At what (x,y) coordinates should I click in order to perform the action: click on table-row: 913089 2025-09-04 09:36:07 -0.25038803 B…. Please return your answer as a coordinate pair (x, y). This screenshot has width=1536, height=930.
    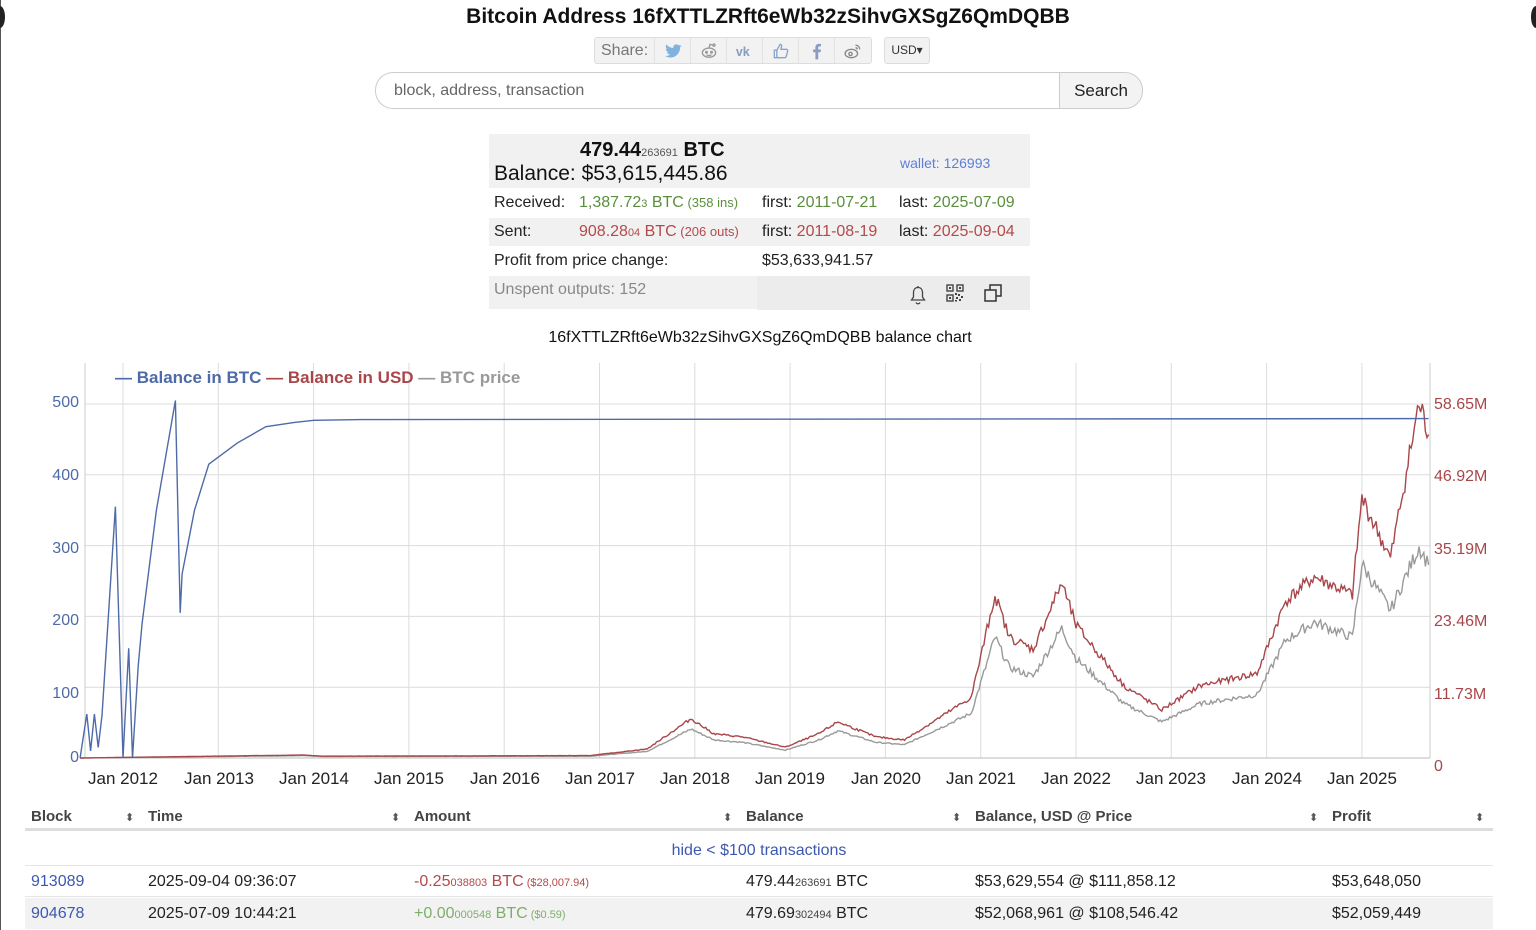
    Looking at the image, I should click on (759, 881).